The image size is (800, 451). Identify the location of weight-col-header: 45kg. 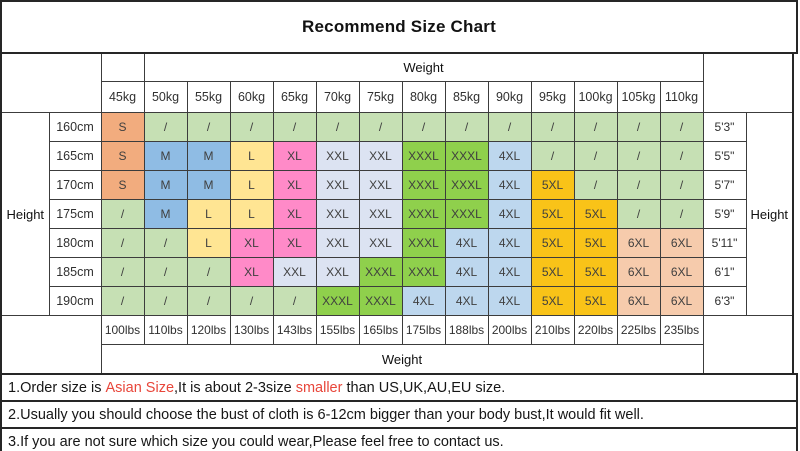
(122, 97).